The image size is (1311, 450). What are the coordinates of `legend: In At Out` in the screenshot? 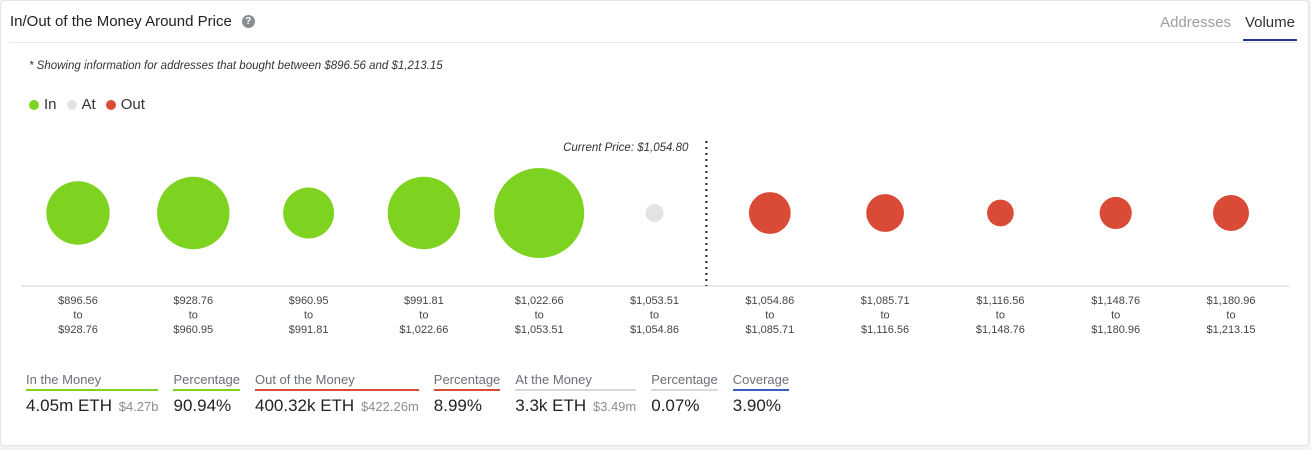 It's located at (87, 104).